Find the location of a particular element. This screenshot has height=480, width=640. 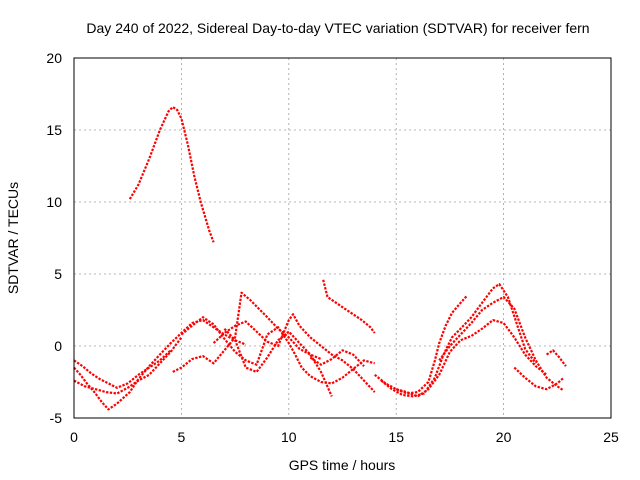

series-trace-sat-l is located at coordinates (458, 340).